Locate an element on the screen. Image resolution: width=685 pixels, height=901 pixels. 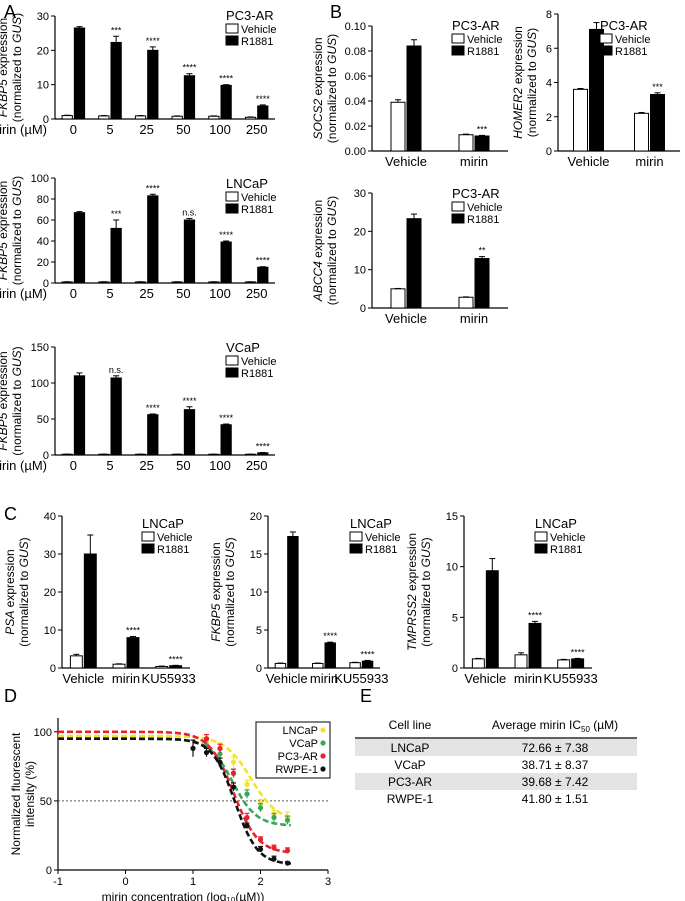
y-tick-label: 8 is located at coordinates (549, 15).